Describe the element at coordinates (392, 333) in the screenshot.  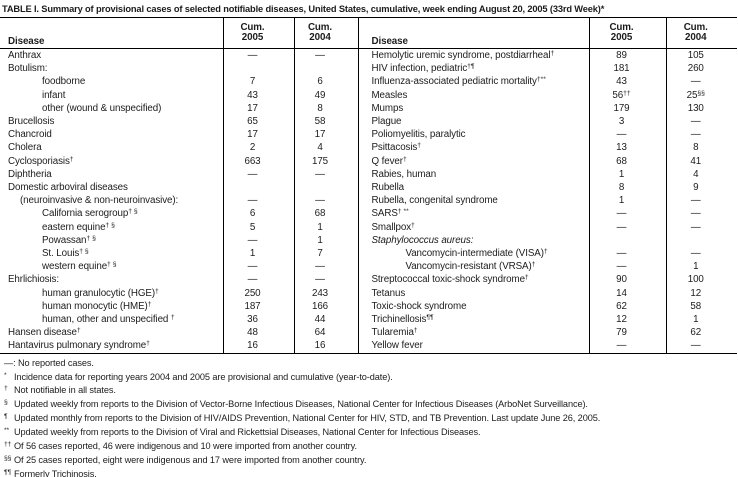
I see `disease-label: Tularemia` at that location.